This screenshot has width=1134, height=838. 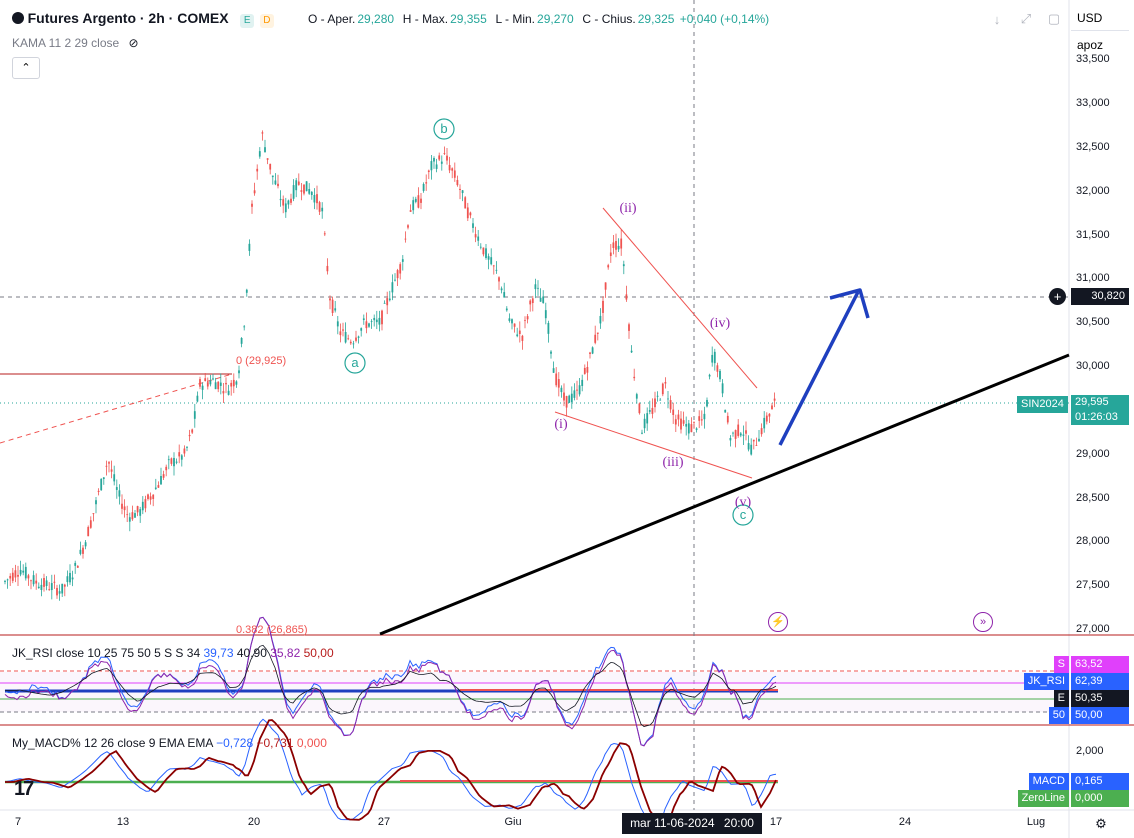 What do you see at coordinates (112, 743) in the screenshot?
I see `macd-title: My_MACD% 12 26 close 9 EMA EMA` at bounding box center [112, 743].